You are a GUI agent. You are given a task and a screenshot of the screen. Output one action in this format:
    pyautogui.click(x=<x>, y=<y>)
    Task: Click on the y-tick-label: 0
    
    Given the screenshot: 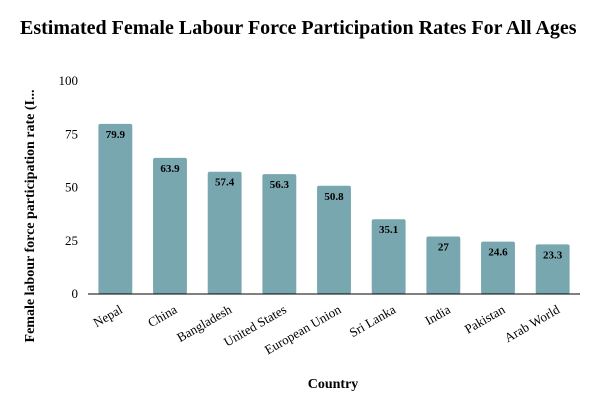 What is the action you would take?
    pyautogui.click(x=75, y=293)
    